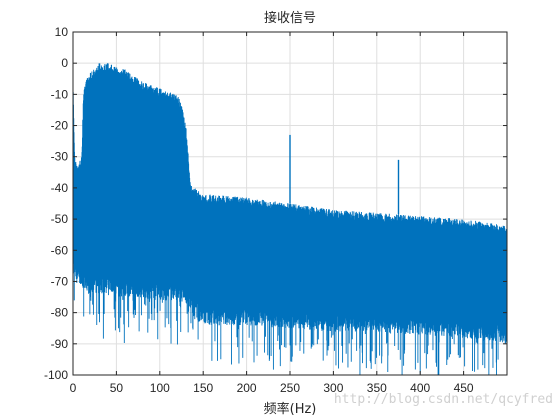 The width and height of the screenshot is (560, 420). What do you see at coordinates (60, 250) in the screenshot?
I see `y-tick-label: -60` at bounding box center [60, 250].